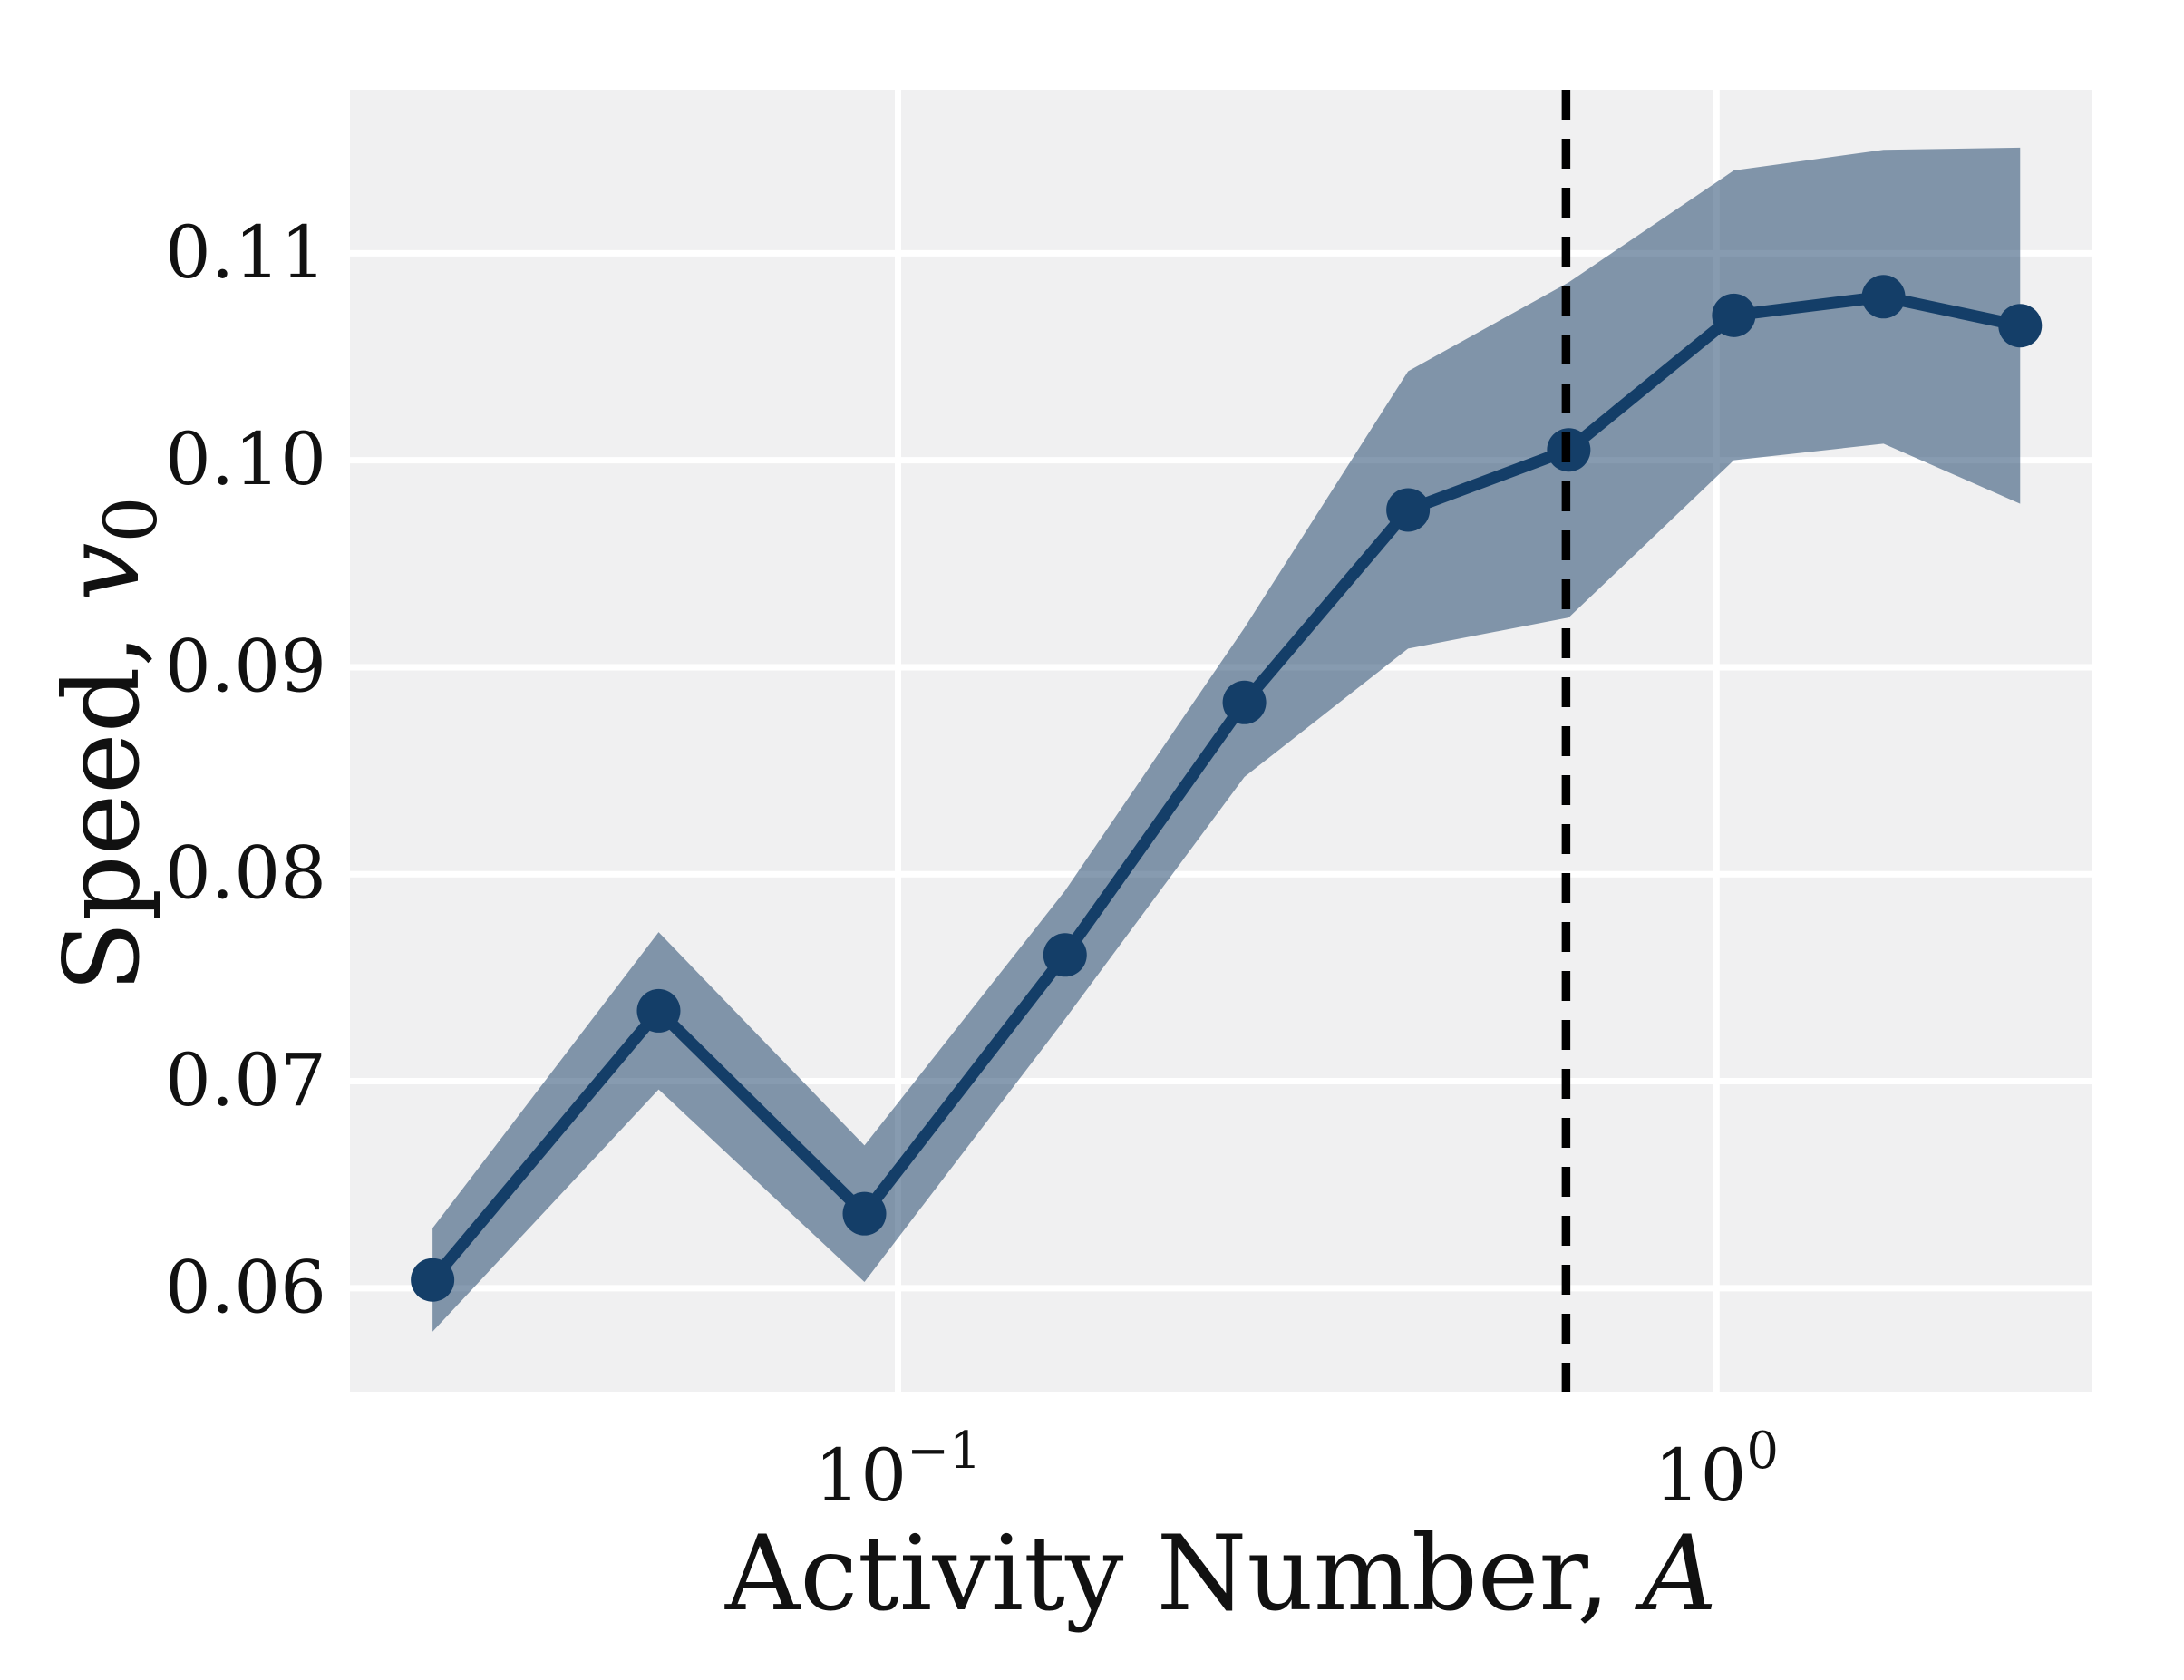 This screenshot has width=2184, height=1680. Describe the element at coordinates (245, 873) in the screenshot. I see `y-tick-label-0.08: 0.08` at that location.